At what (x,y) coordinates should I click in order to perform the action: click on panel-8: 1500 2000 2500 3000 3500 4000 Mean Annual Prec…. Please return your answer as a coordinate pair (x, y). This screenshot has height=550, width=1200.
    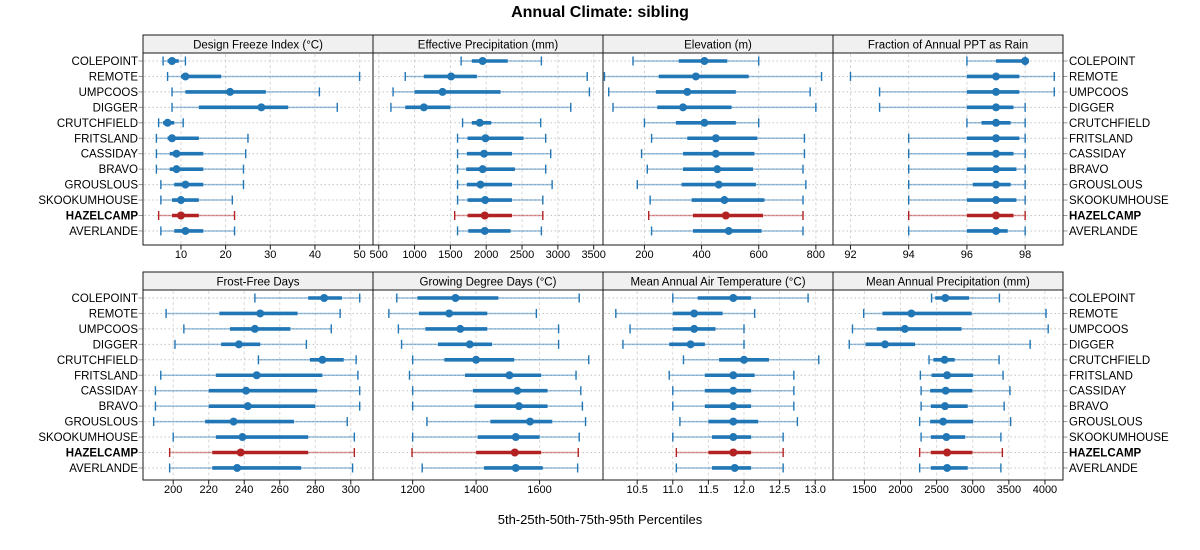
    Looking at the image, I should click on (948, 383).